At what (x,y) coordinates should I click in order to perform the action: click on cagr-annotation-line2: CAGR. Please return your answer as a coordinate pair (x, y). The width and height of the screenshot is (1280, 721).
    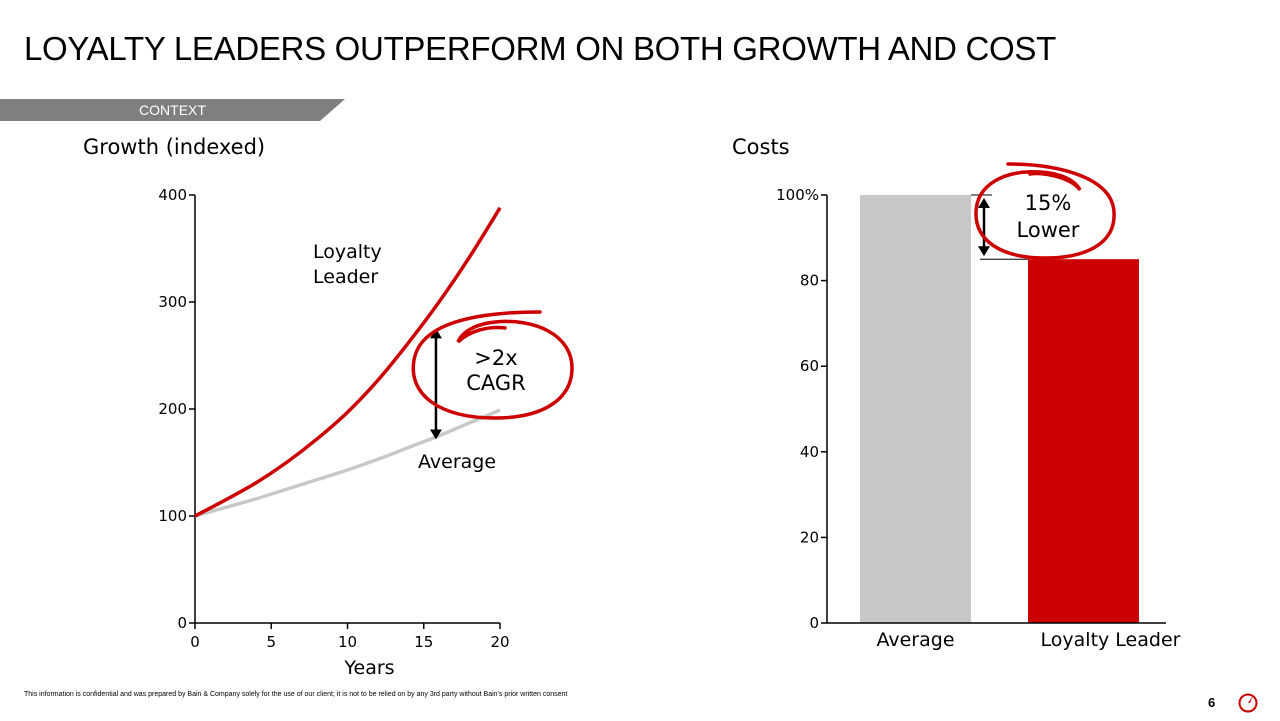
    Looking at the image, I should click on (496, 383).